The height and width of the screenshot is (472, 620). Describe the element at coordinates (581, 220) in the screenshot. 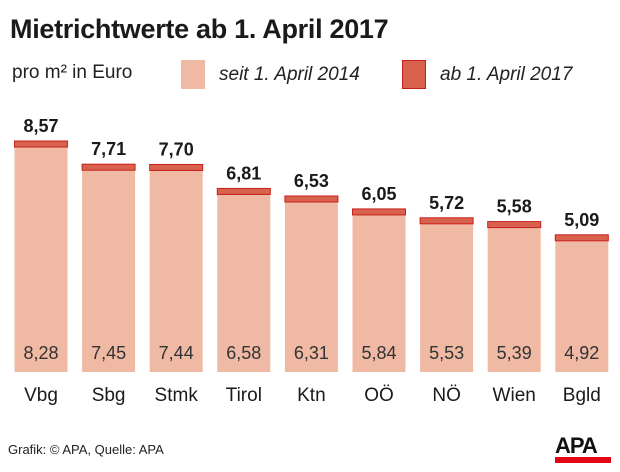

I see `value-label-2017: 5,09` at that location.